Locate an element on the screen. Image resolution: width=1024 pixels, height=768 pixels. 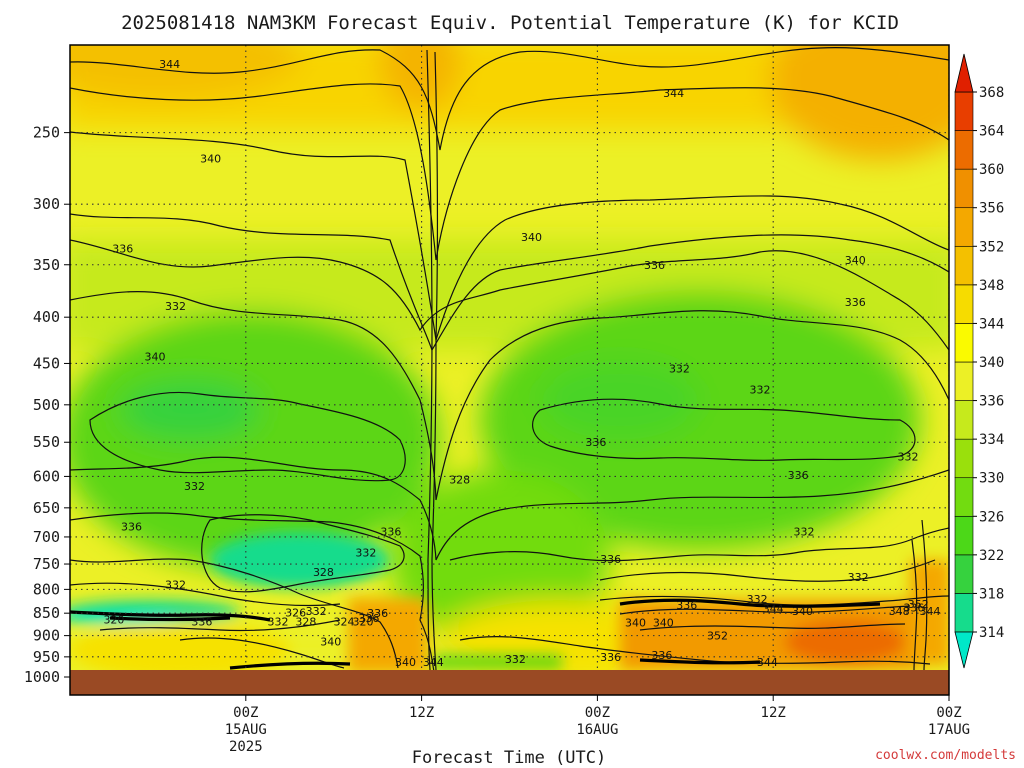
contour-348-a is located at coordinates (772, 627).